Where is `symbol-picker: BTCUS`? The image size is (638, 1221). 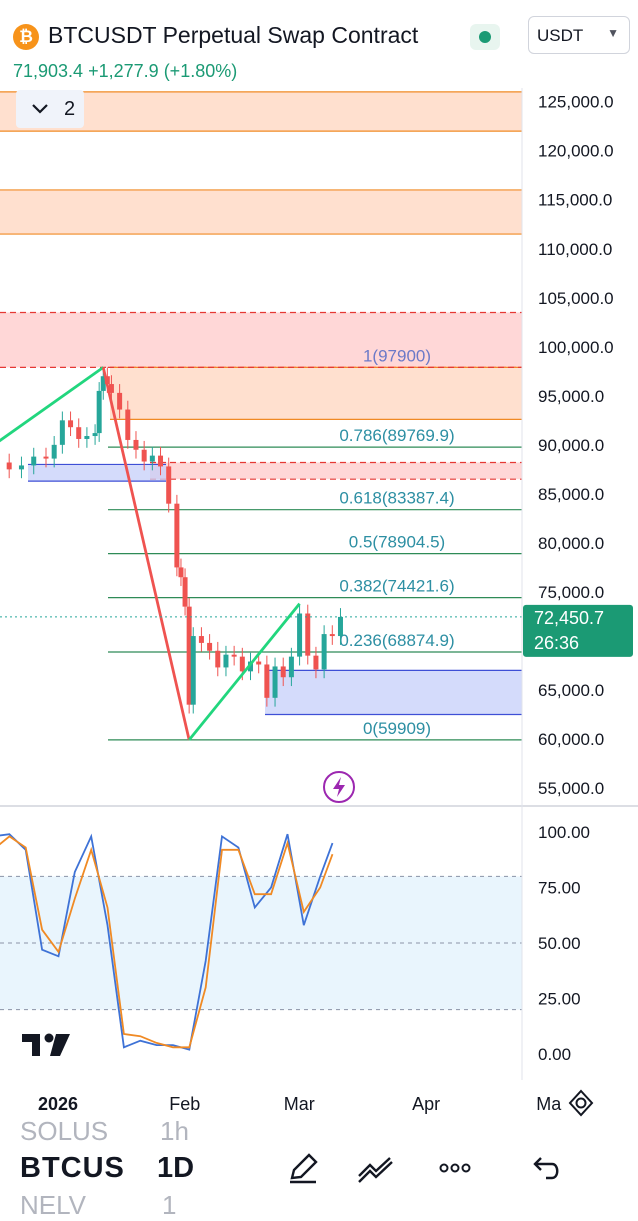
symbol-picker: BTCUS is located at coordinates (72, 1168).